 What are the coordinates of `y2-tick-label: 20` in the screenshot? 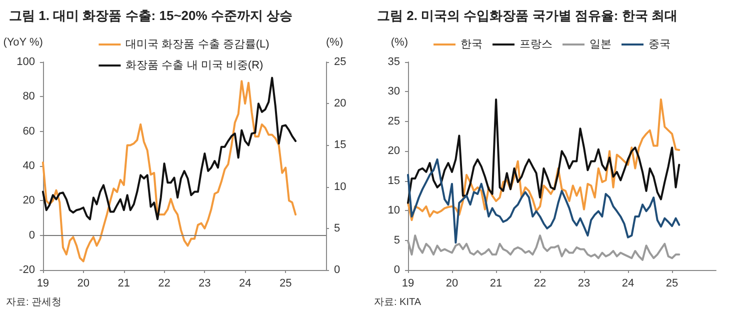 It's located at (340, 104).